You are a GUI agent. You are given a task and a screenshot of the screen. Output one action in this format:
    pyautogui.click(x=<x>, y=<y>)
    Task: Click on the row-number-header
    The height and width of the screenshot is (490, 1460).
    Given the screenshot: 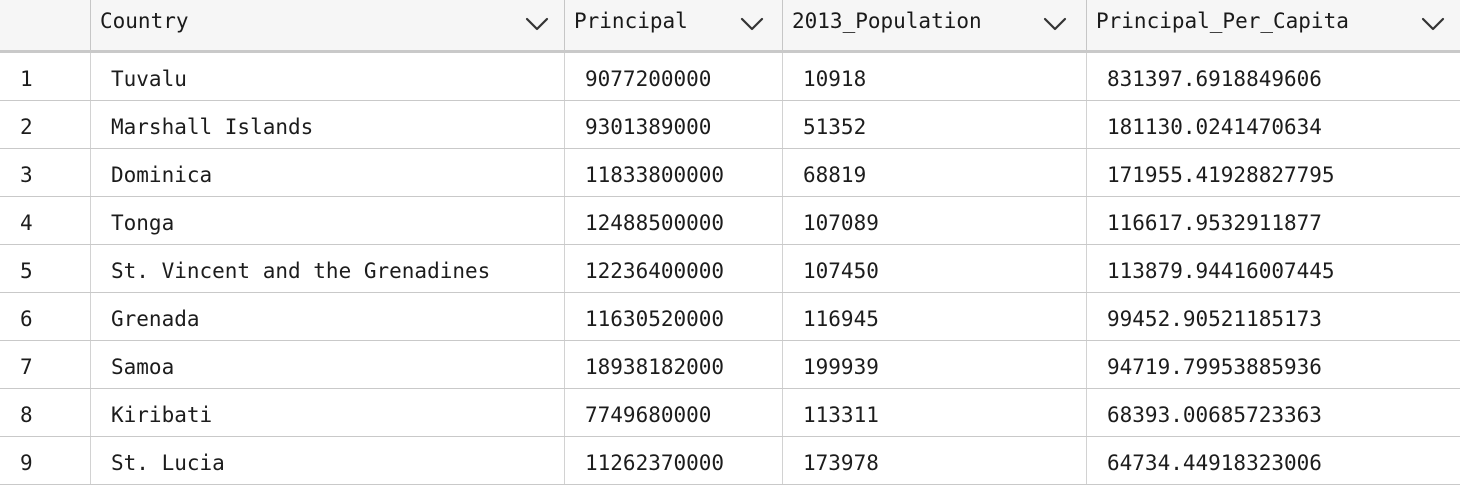 What is the action you would take?
    pyautogui.click(x=45, y=25)
    